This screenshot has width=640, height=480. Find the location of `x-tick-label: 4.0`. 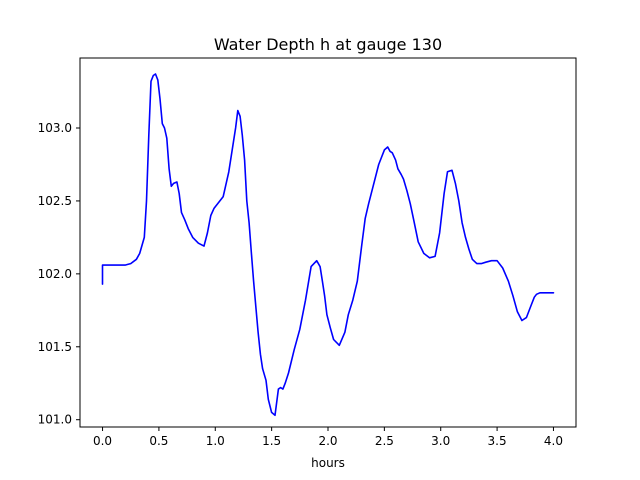

x-tick-label: 4.0 is located at coordinates (553, 441).